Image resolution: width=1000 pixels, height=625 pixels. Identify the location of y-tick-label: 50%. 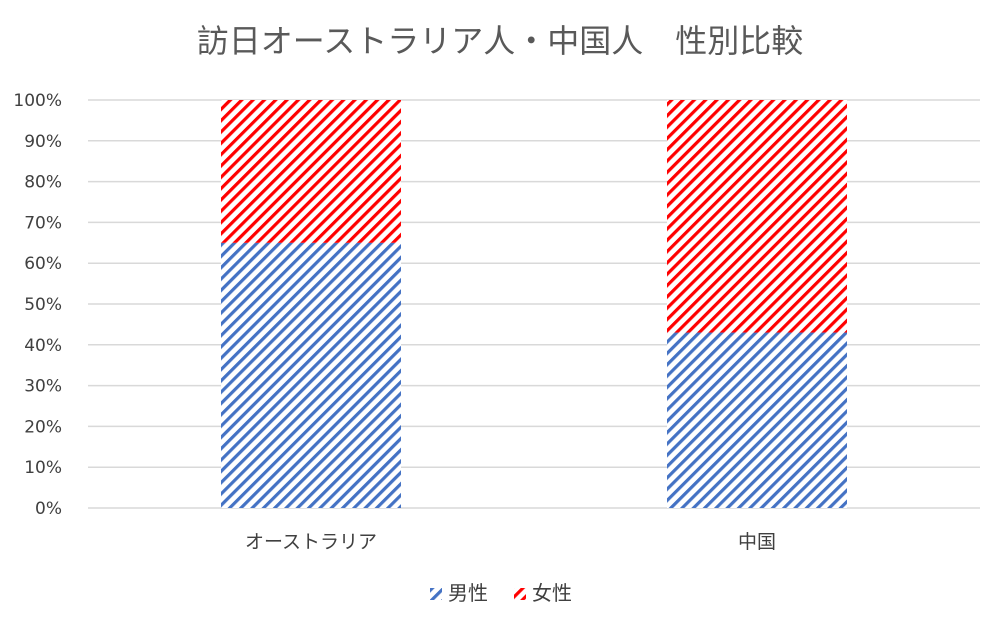
(43, 305).